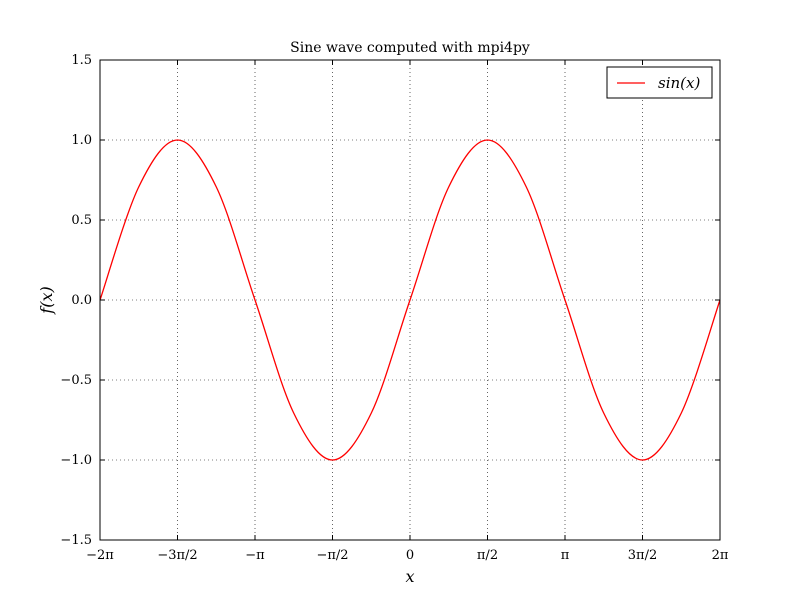 Image resolution: width=800 pixels, height=600 pixels. I want to click on x-tick-label: −2π, so click(100, 555).